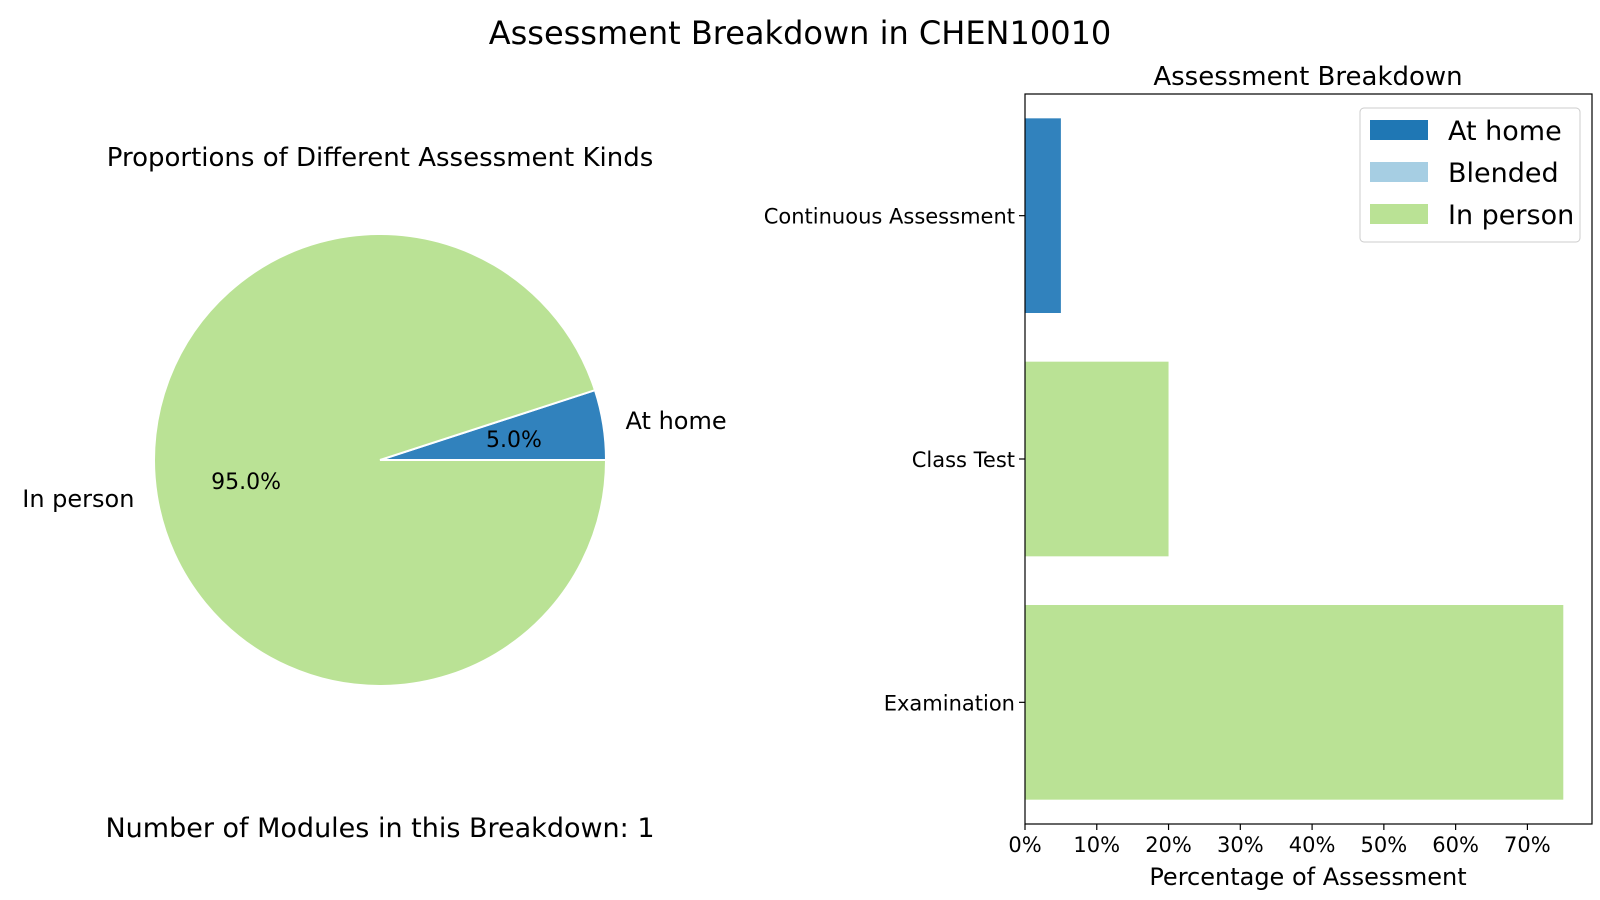  What do you see at coordinates (379, 828) in the screenshot?
I see `module-count-note: Number of Modules in this Breakdown: 1` at bounding box center [379, 828].